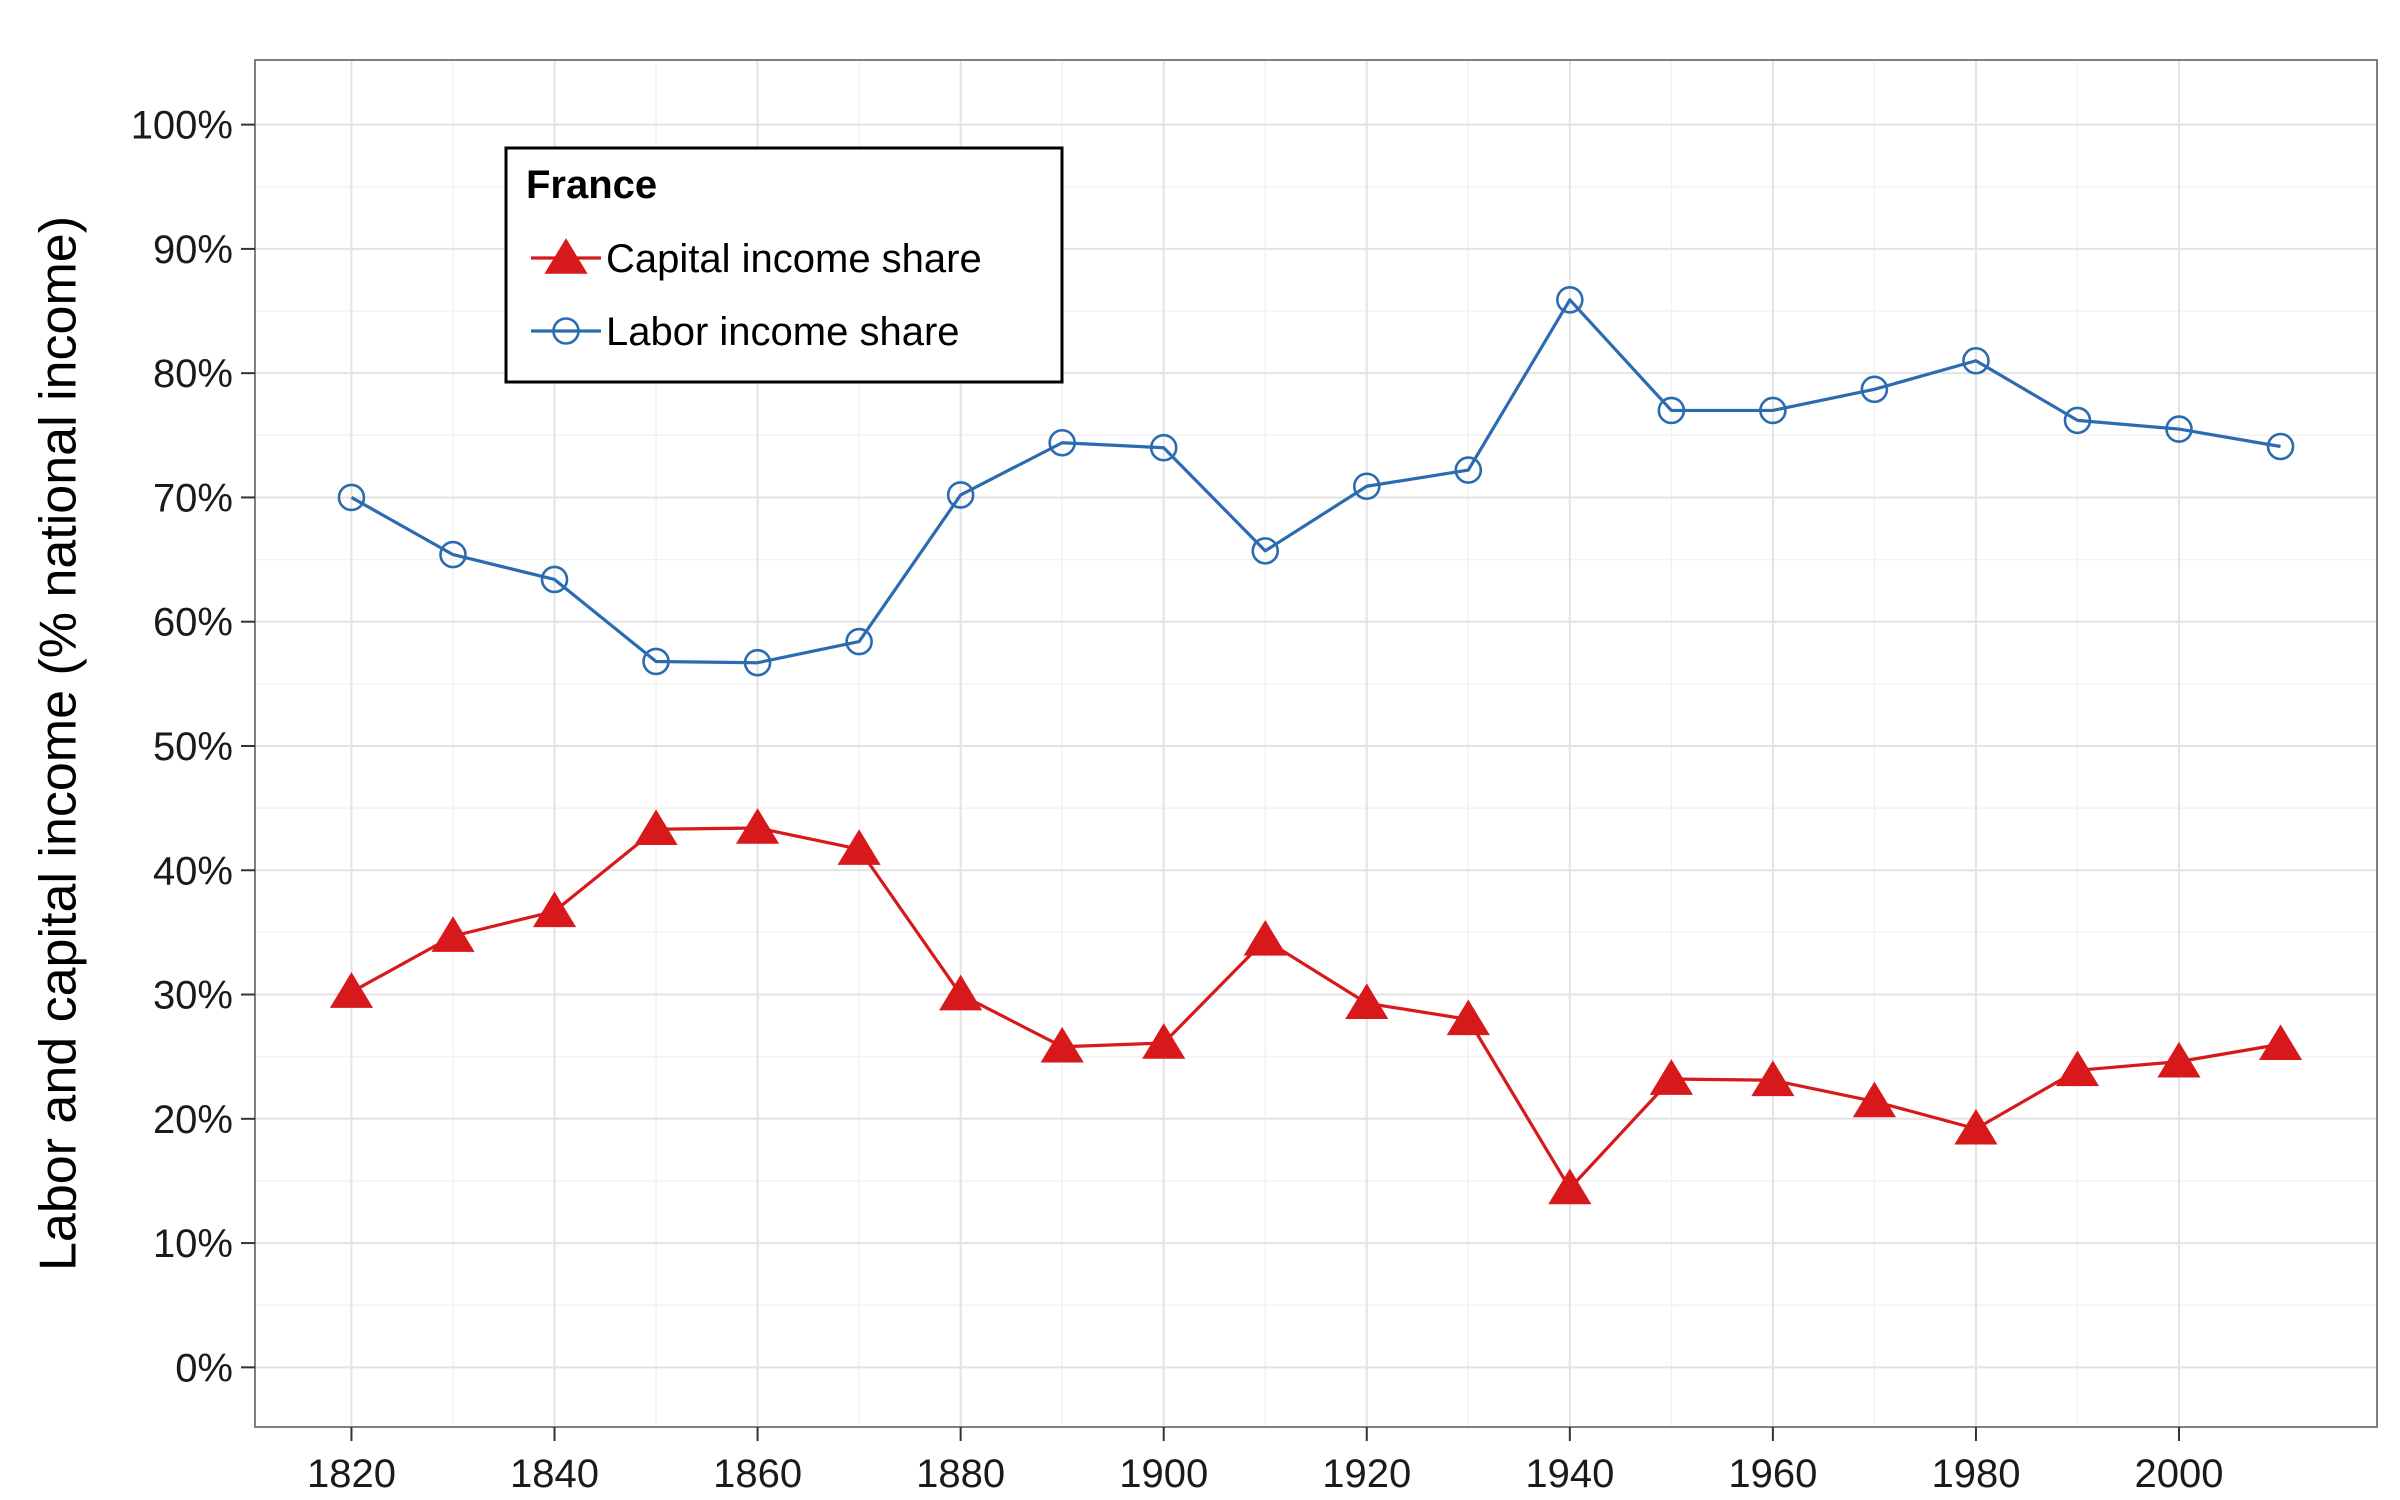  Describe the element at coordinates (554, 1474) in the screenshot. I see `x-tick-label: 1840` at that location.